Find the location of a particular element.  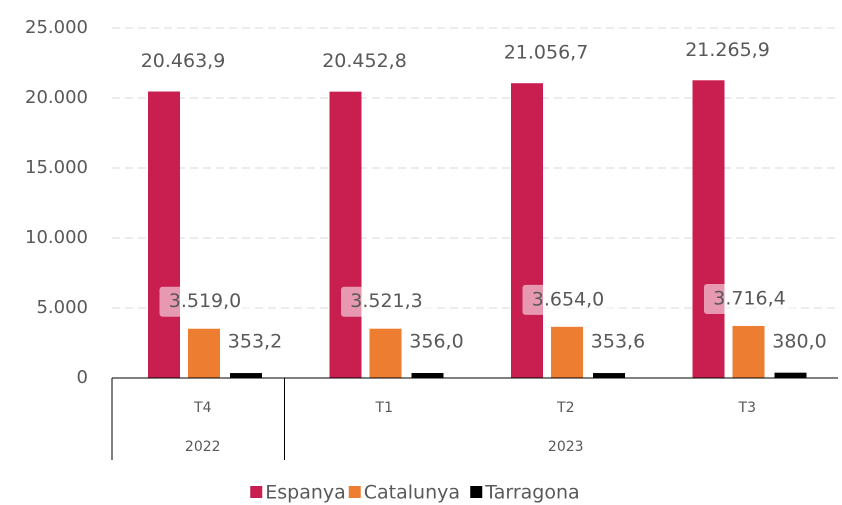

legend-label: Espanya is located at coordinates (305, 493).